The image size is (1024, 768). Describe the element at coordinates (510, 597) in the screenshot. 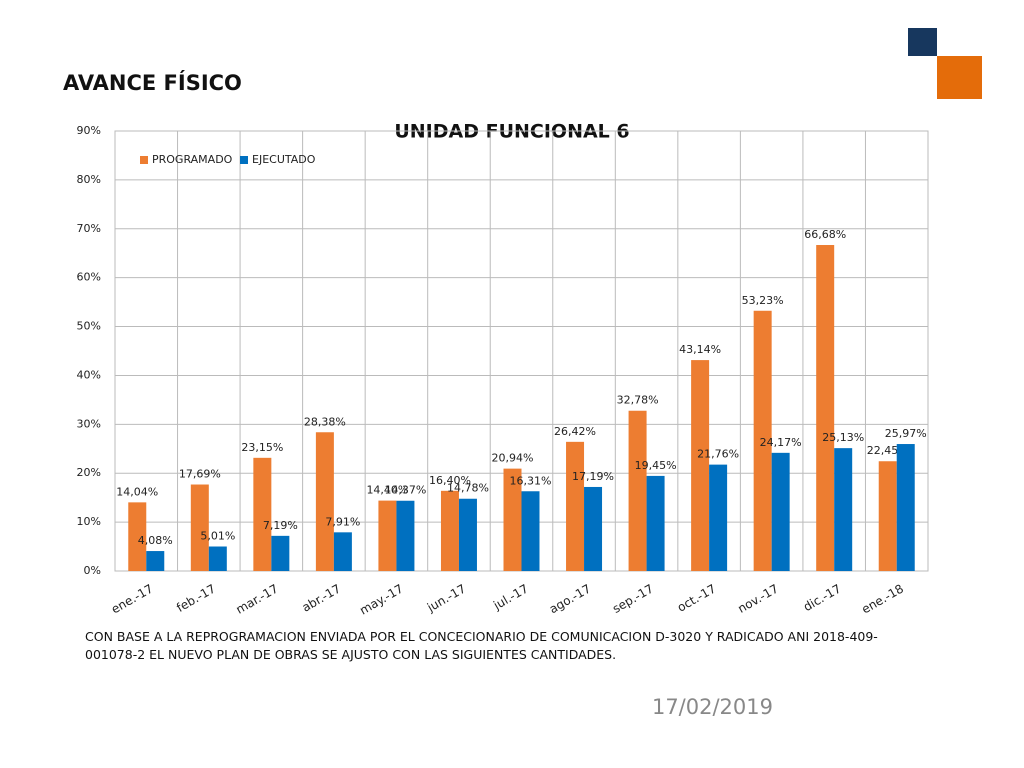

I see `x-tick-label: jul.-17` at that location.